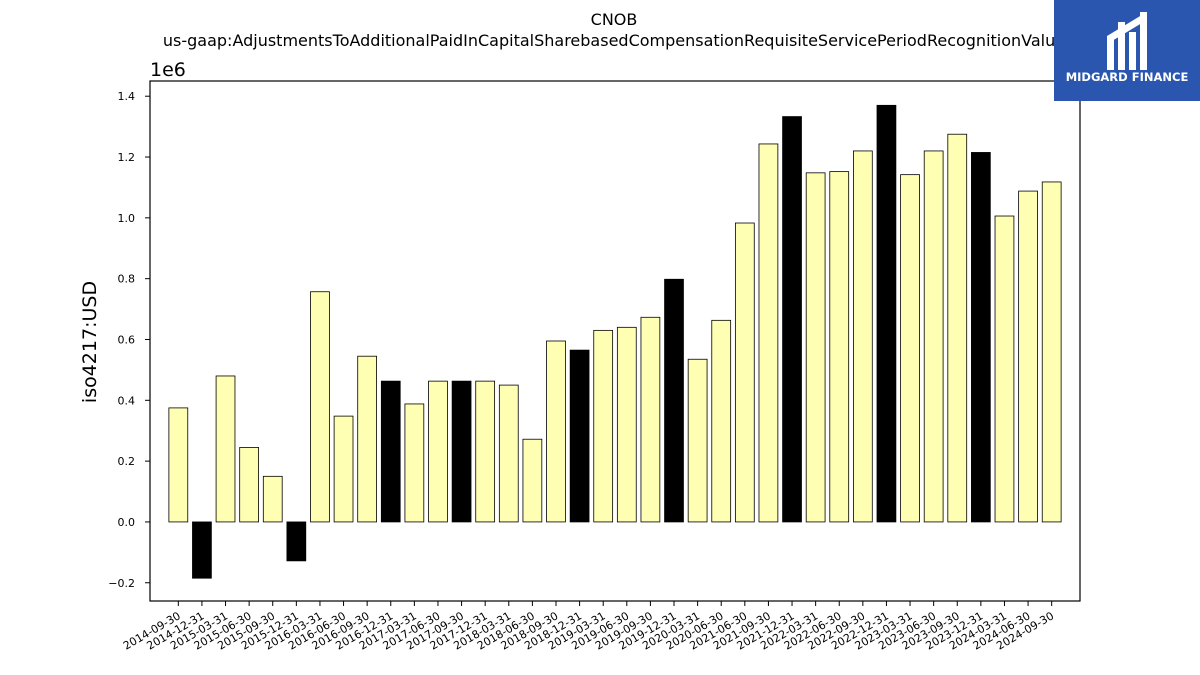  Describe the element at coordinates (127, 218) in the screenshot. I see `y-tick-label: 1.0` at that location.